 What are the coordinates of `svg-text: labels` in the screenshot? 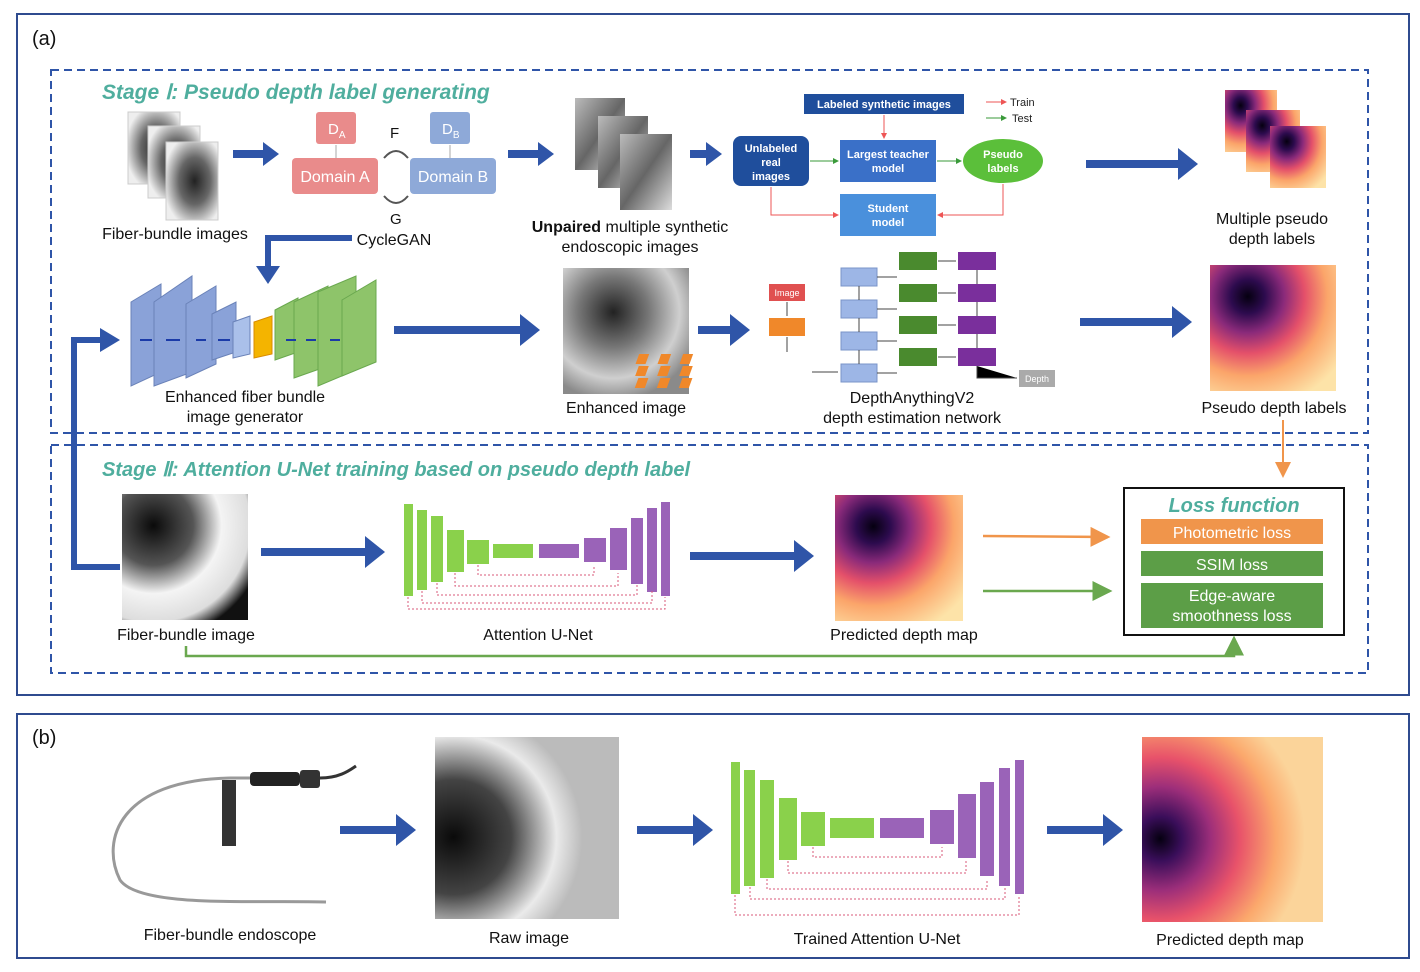 It's located at (1002, 169).